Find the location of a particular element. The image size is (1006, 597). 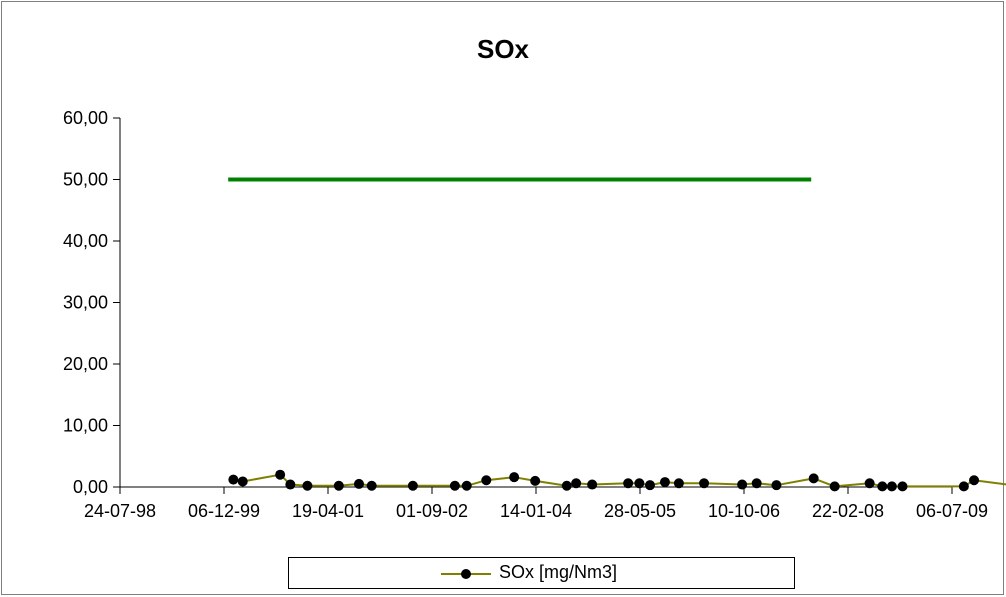

y-tick-label: 40,00 is located at coordinates (85, 241).